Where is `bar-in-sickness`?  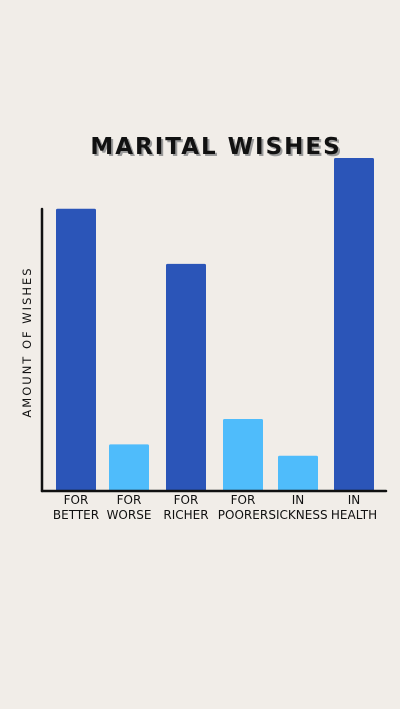 bar-in-sickness is located at coordinates (298, 473).